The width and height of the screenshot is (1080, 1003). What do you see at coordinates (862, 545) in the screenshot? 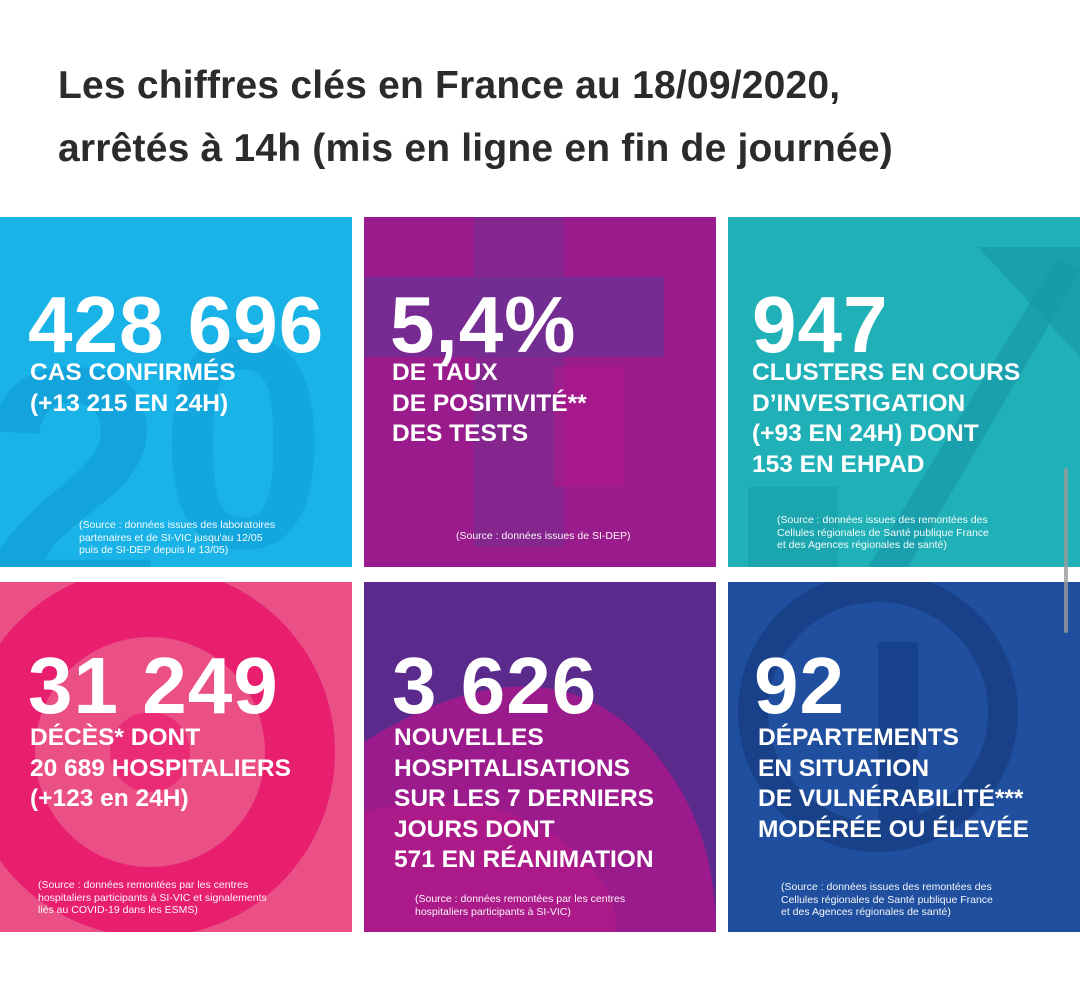
I see `clusters-source-line: et des Agences régionales de santé)` at bounding box center [862, 545].